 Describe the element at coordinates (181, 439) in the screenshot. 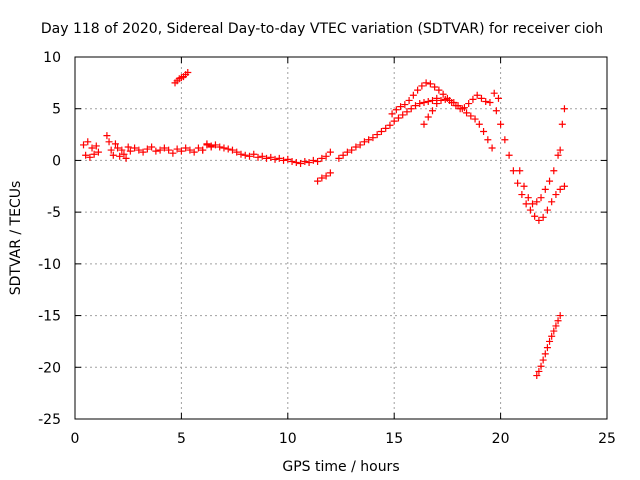

I see `x-tick-label: 5` at that location.